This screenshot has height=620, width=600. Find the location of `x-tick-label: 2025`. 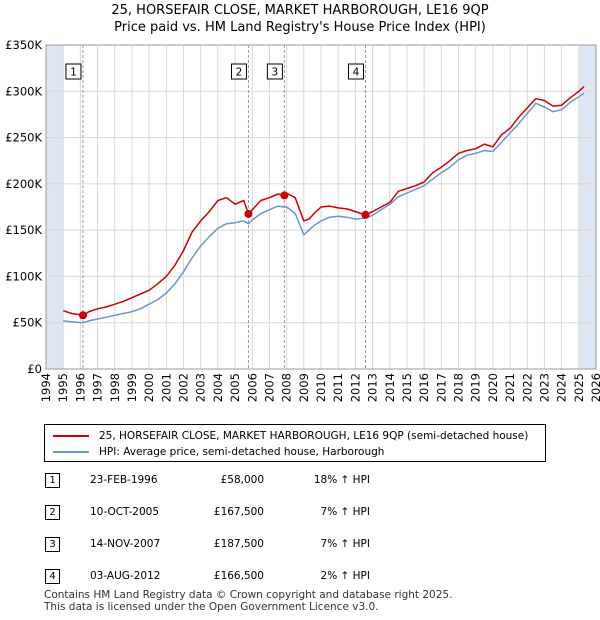

x-tick-label: 2025 is located at coordinates (579, 387).